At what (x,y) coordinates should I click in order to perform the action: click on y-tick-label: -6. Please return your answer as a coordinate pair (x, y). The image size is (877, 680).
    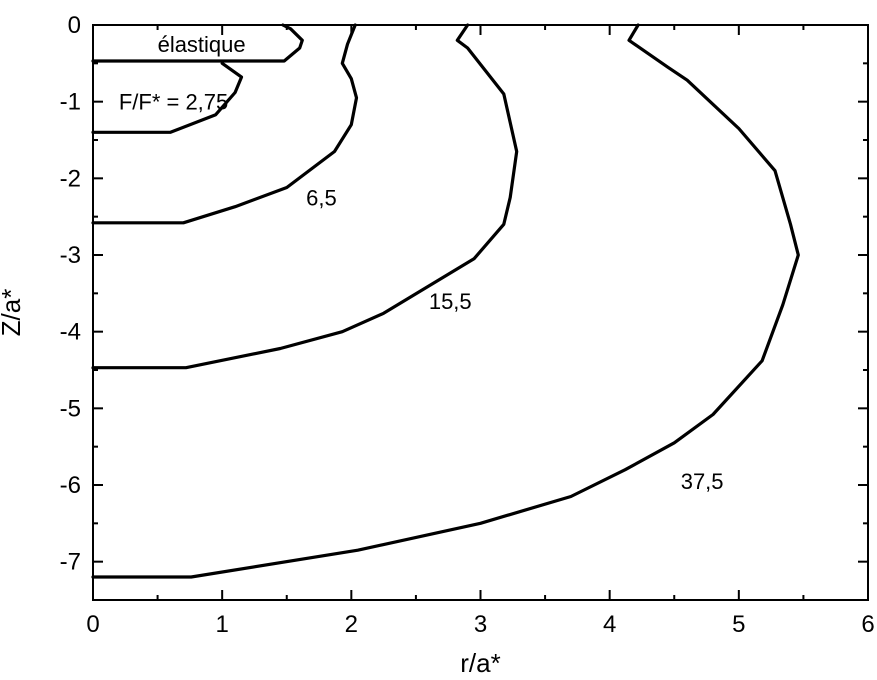
    Looking at the image, I should click on (70, 485).